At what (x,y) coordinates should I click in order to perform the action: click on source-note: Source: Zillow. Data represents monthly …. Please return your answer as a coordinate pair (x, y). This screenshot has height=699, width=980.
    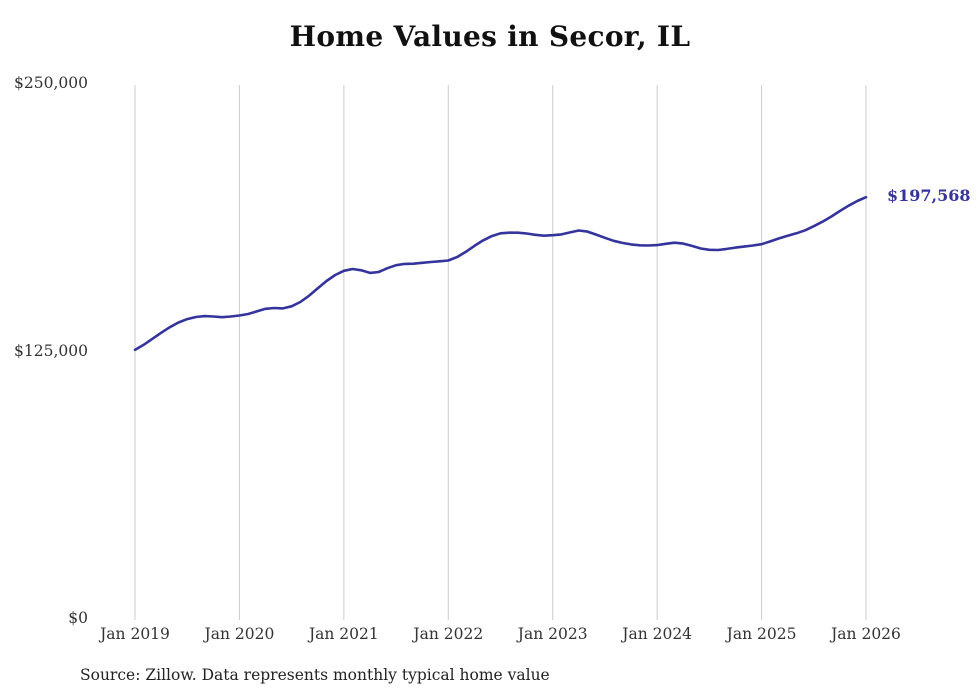
    Looking at the image, I should click on (315, 675).